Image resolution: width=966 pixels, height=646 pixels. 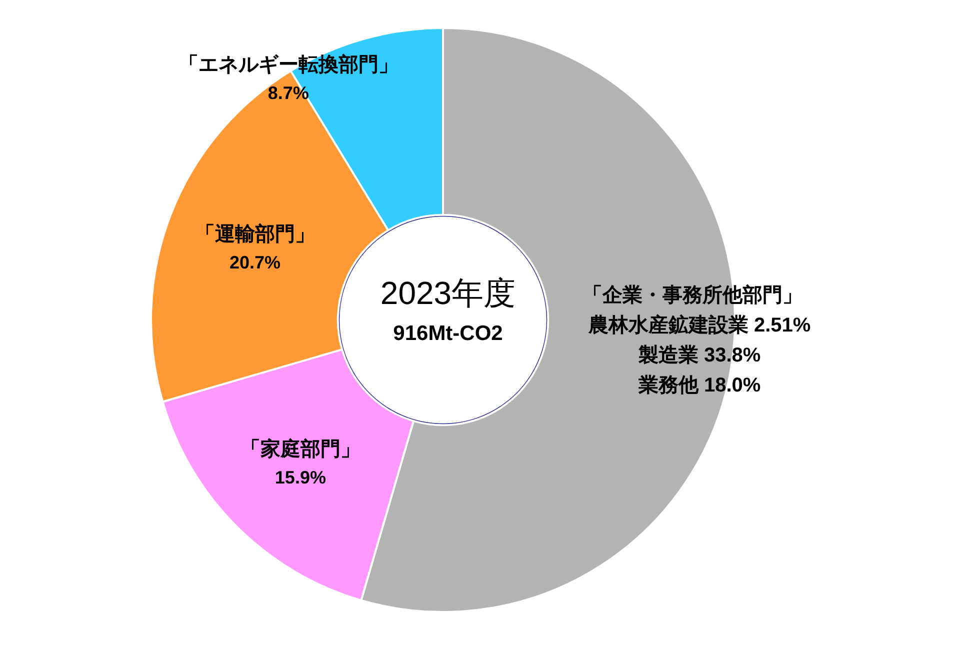 I want to click on text: 農林水産鉱建設業 2.51%, so click(x=699, y=325).